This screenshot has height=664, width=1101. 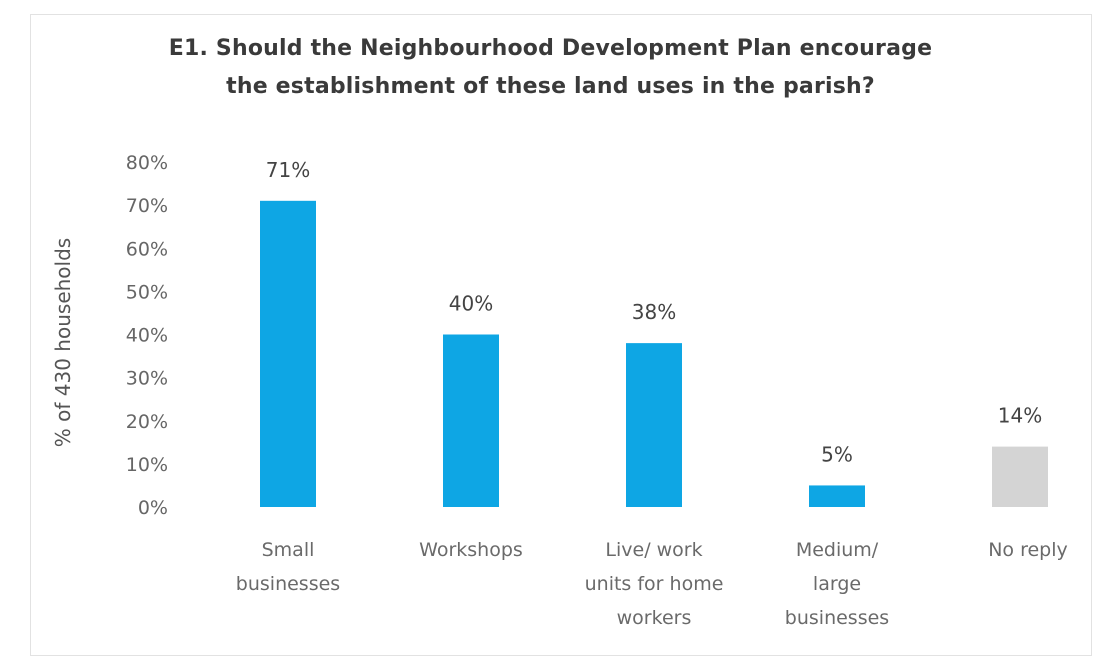 I want to click on y-tick-label: 70%, so click(x=147, y=206).